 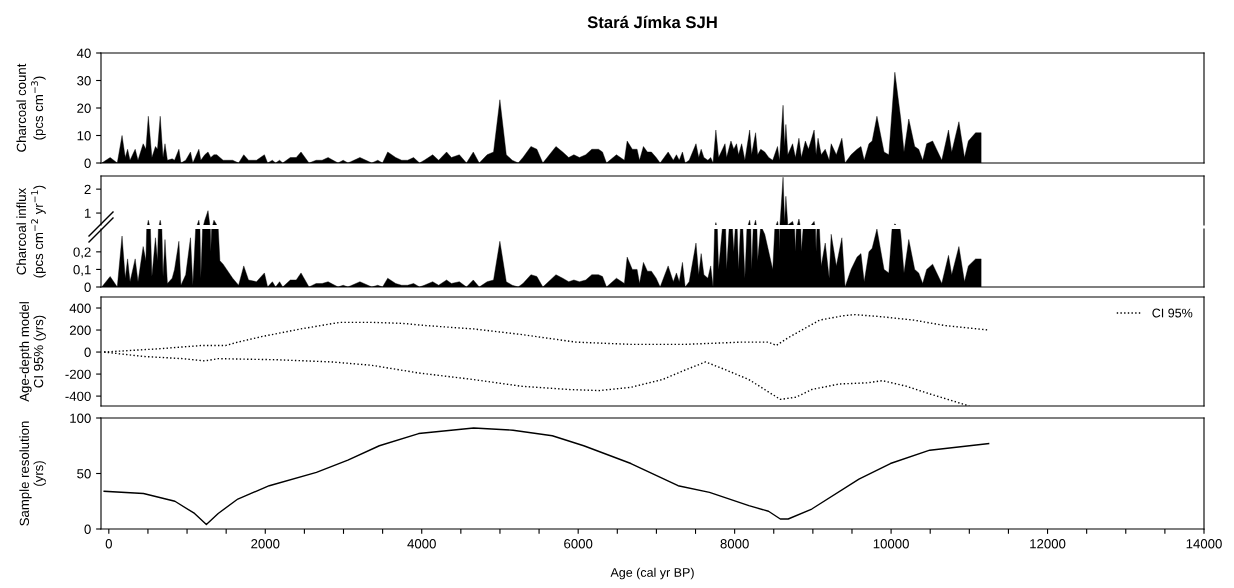 I want to click on x-tick-label: 10000, so click(x=891, y=544).